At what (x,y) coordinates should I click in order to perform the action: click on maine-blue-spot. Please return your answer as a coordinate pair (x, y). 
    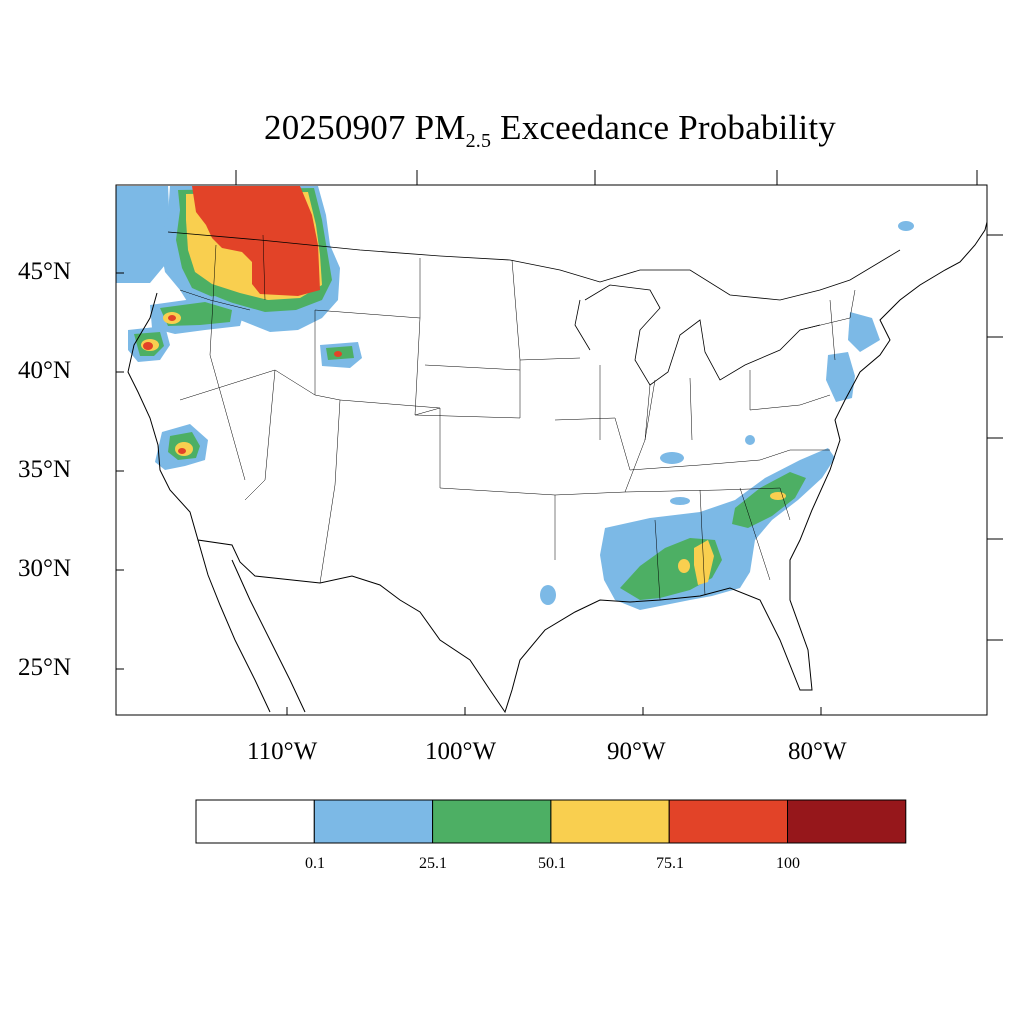
    Looking at the image, I should click on (906, 226).